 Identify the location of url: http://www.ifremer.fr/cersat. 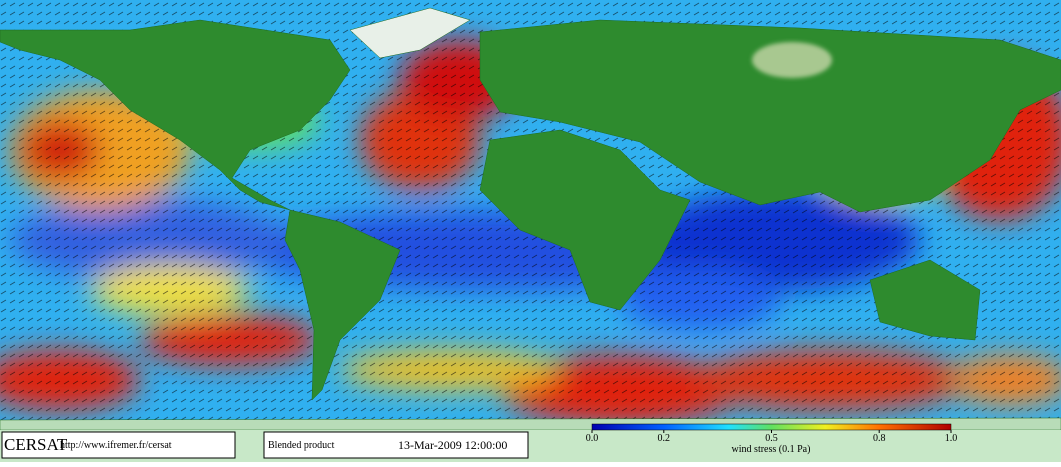
(116, 445).